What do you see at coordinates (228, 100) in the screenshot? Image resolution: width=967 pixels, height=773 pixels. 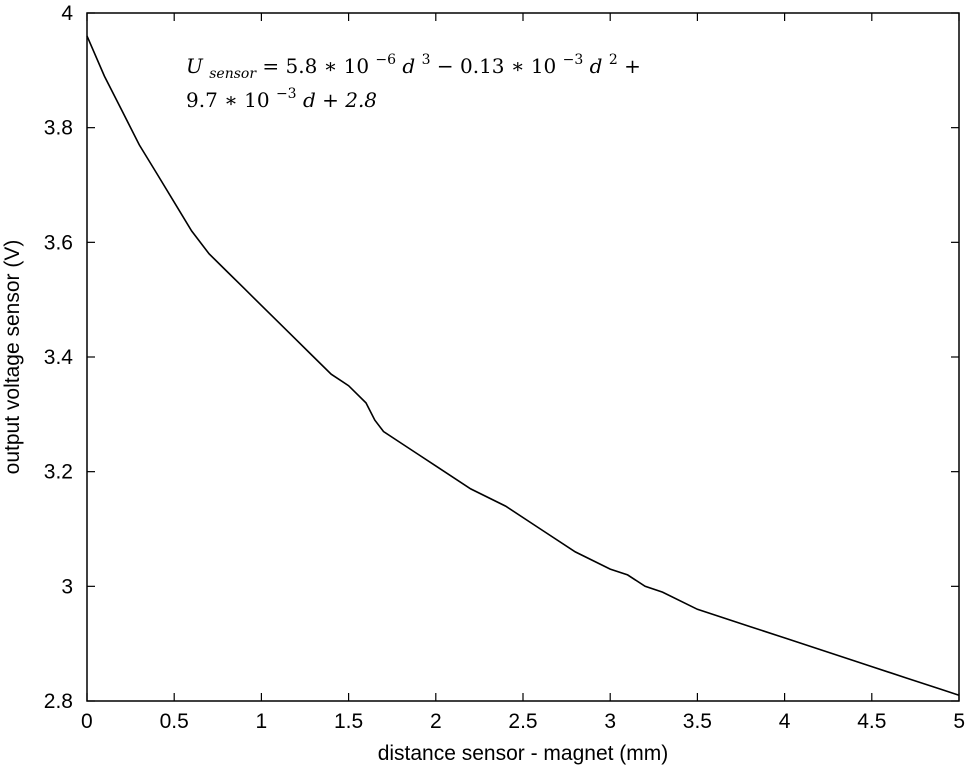 I see `eq-part: 9.7 ∗ 10` at bounding box center [228, 100].